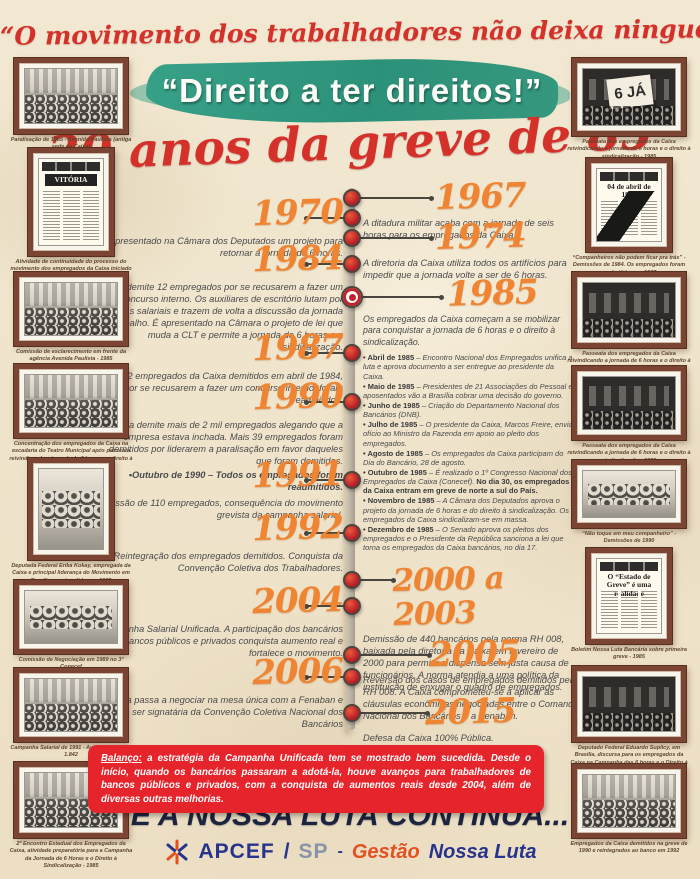 This screenshot has height=879, width=700. Describe the element at coordinates (352, 580) in the screenshot. I see `timeline-node-2000-a-2003` at that location.